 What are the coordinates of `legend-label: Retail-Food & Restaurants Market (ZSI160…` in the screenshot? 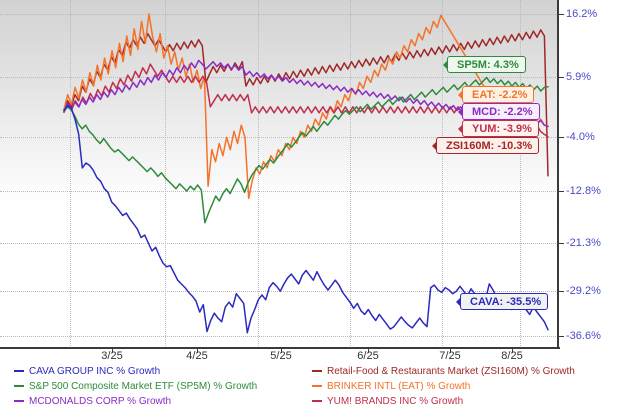 It's located at (451, 371).